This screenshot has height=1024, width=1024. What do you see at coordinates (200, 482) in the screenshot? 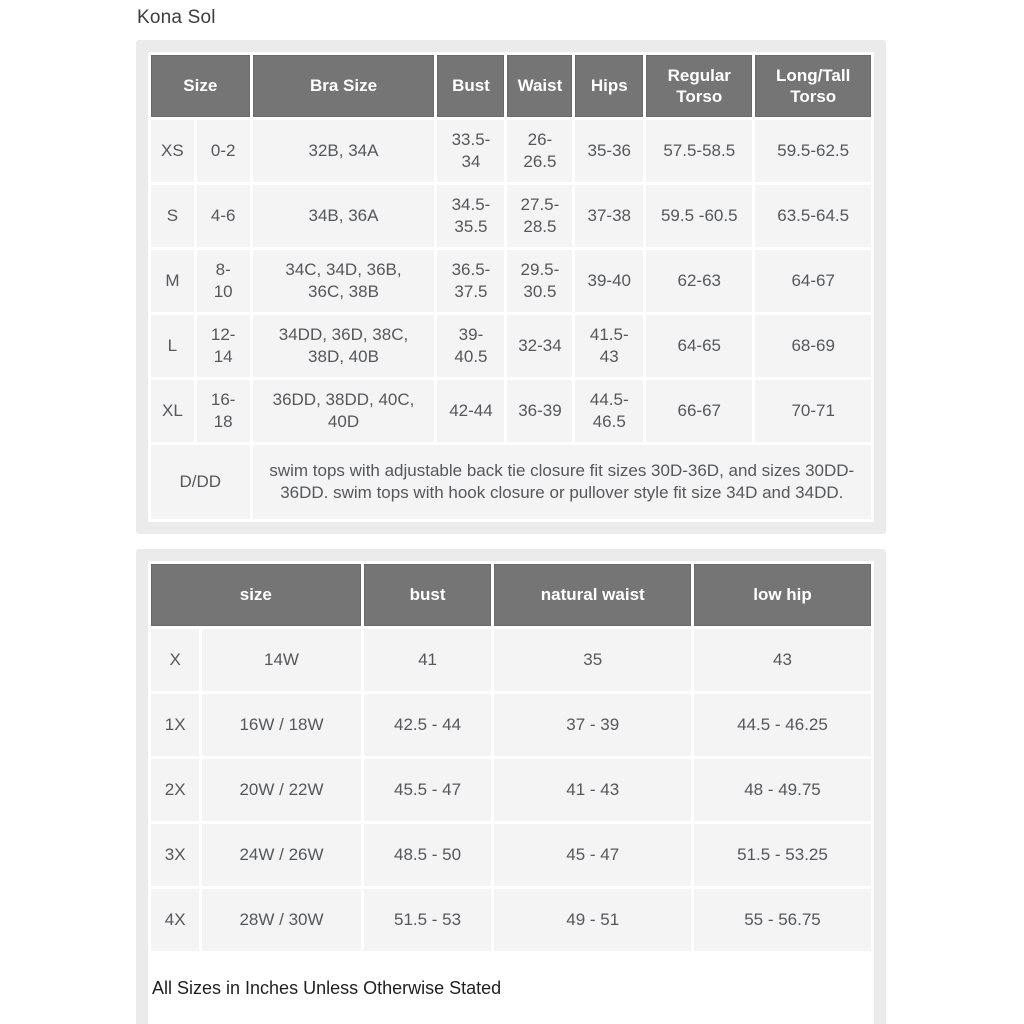
I see `cell-size-d-dd: D/DD` at bounding box center [200, 482].